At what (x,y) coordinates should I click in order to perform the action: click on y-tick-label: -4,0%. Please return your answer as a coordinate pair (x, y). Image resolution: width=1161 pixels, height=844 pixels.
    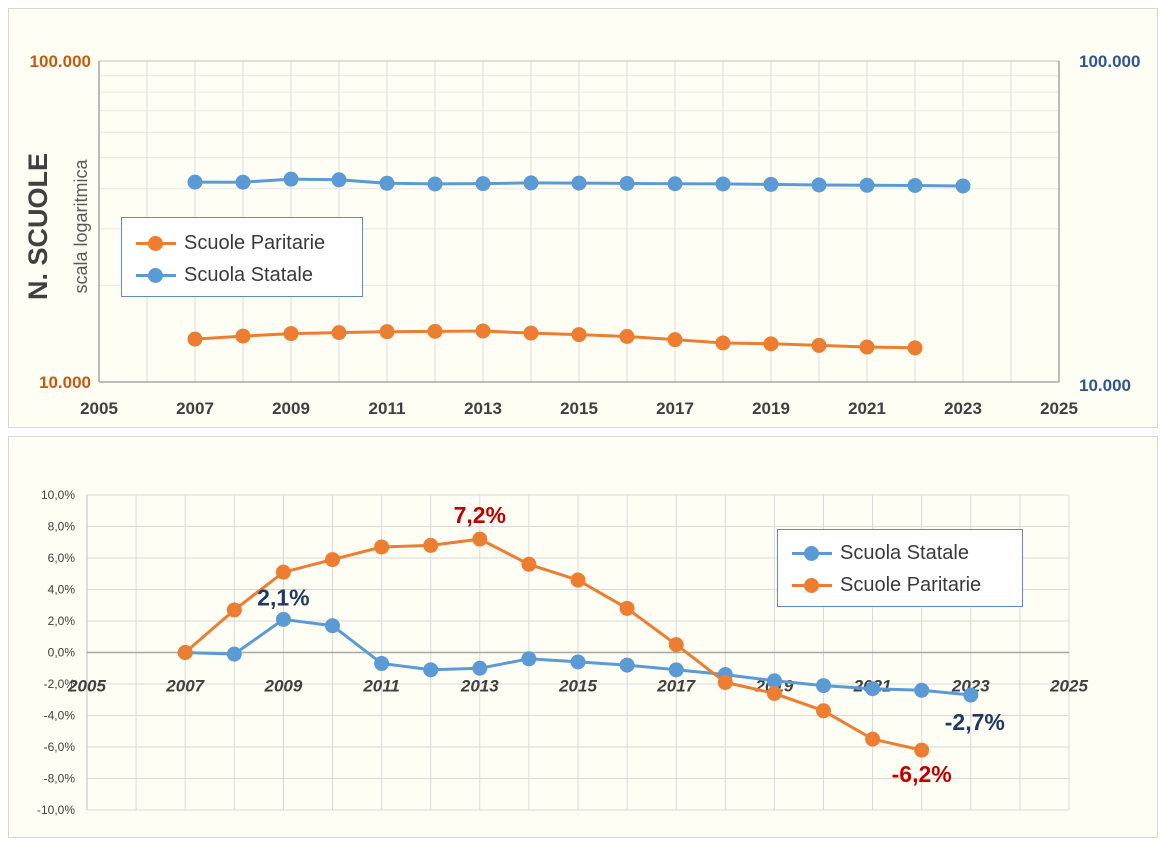
    Looking at the image, I should click on (60, 716).